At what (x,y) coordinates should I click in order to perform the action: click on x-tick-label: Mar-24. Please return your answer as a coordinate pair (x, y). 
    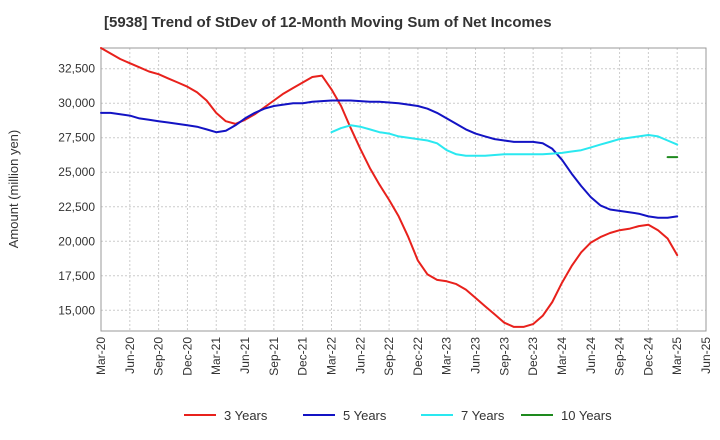
    Looking at the image, I should click on (562, 356).